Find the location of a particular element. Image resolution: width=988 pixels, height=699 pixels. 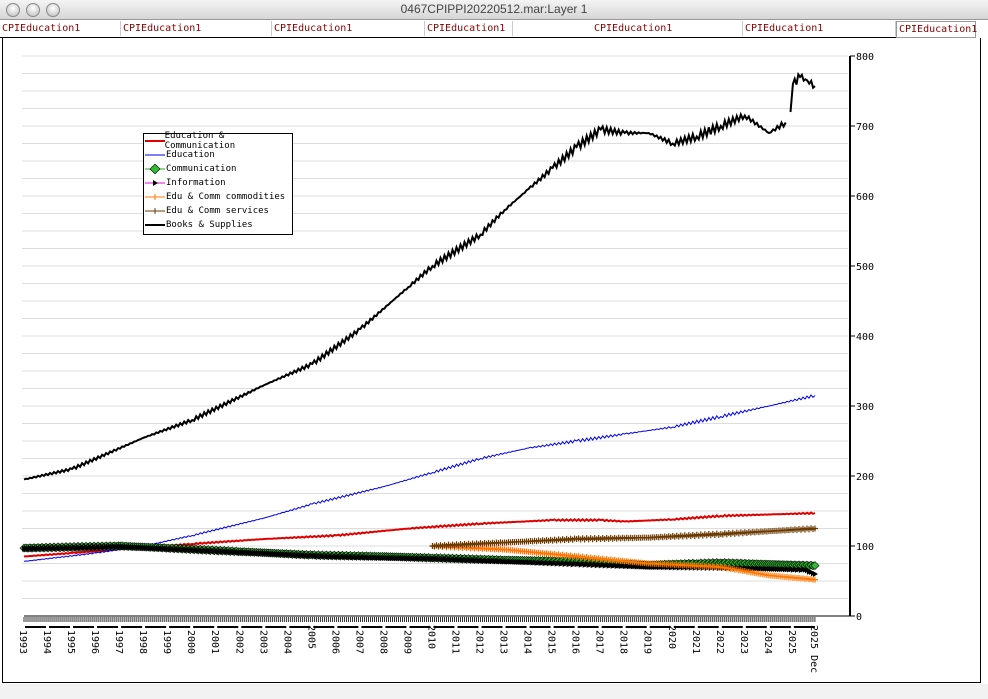

y-tick-label: 500 is located at coordinates (865, 267).